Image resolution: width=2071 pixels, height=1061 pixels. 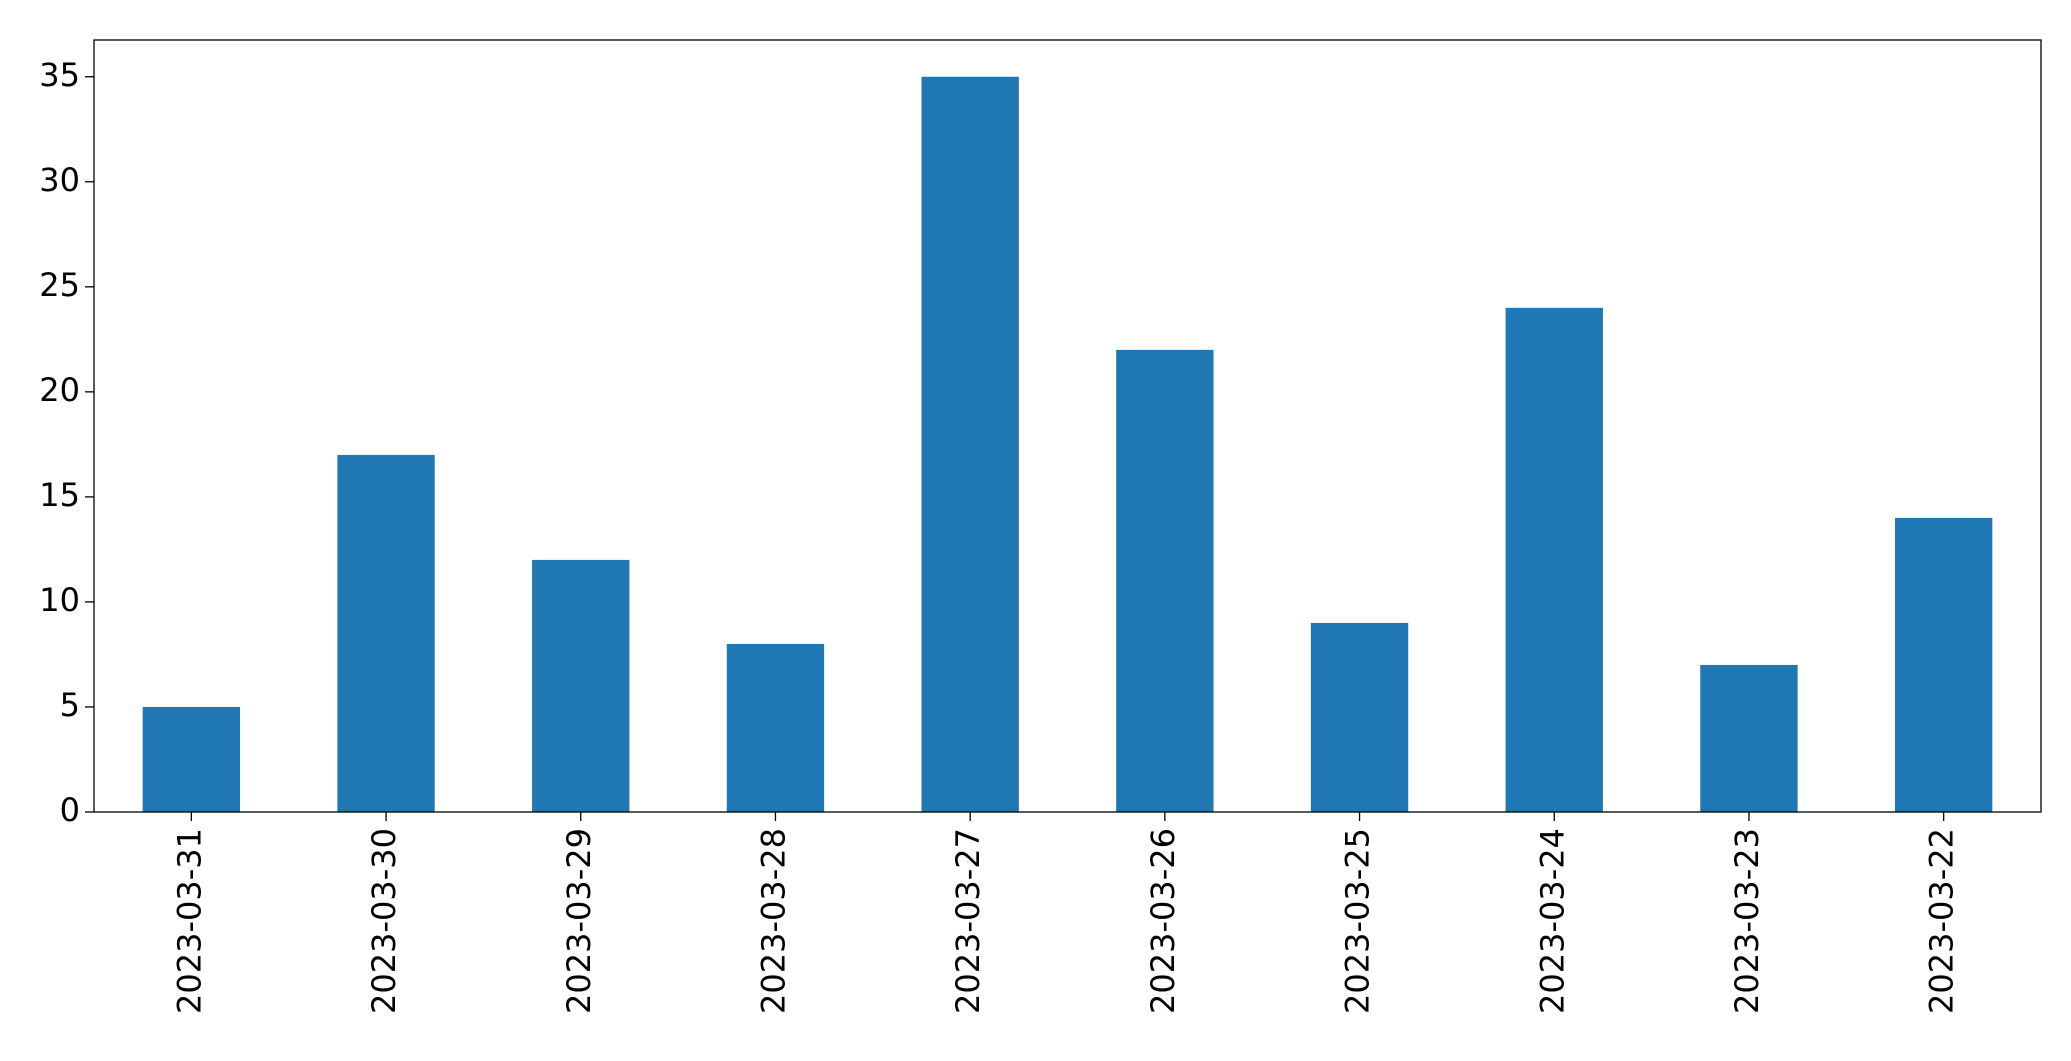 I want to click on x-tick-label: 2023-03-24, so click(x=1552, y=921).